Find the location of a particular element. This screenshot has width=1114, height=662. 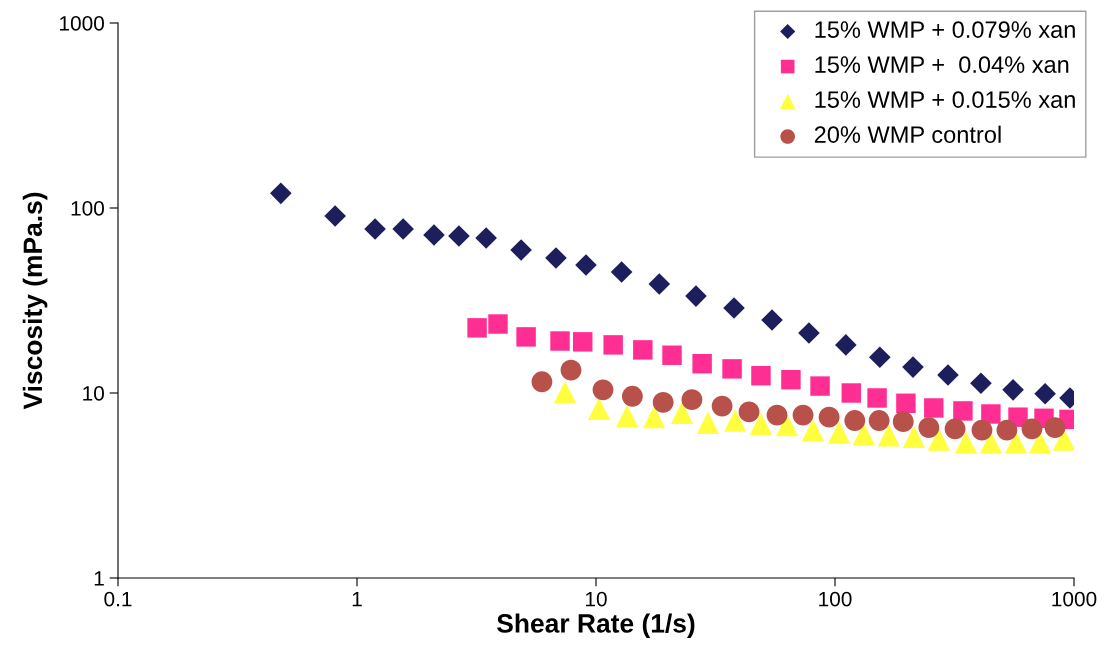

x-tick-label: 1 is located at coordinates (357, 599).